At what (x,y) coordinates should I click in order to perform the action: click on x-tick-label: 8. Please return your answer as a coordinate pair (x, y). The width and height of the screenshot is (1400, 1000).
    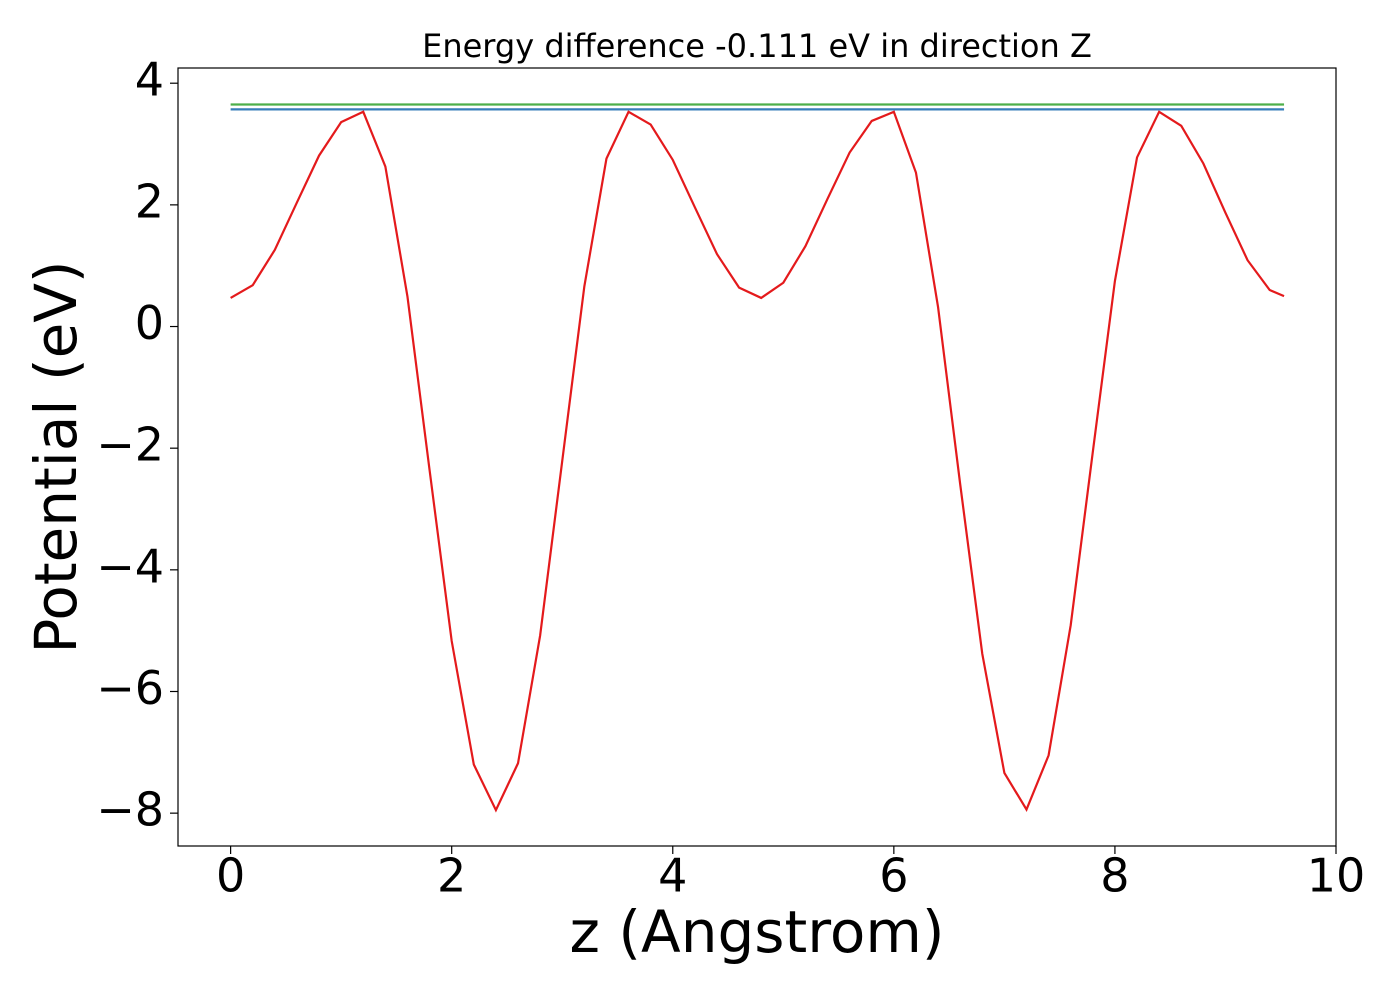
    Looking at the image, I should click on (1114, 876).